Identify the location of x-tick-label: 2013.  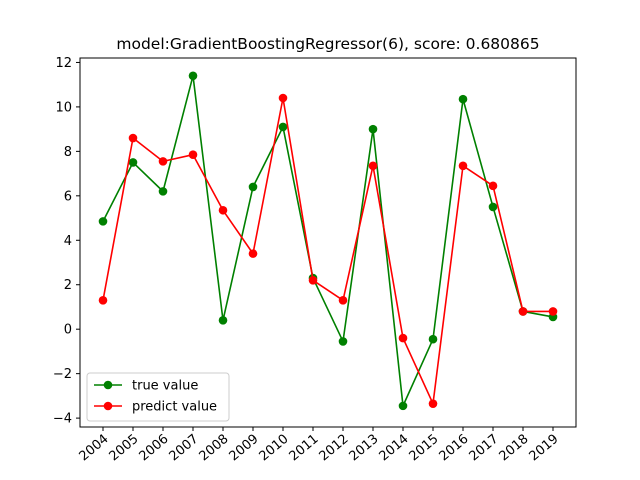
(364, 448).